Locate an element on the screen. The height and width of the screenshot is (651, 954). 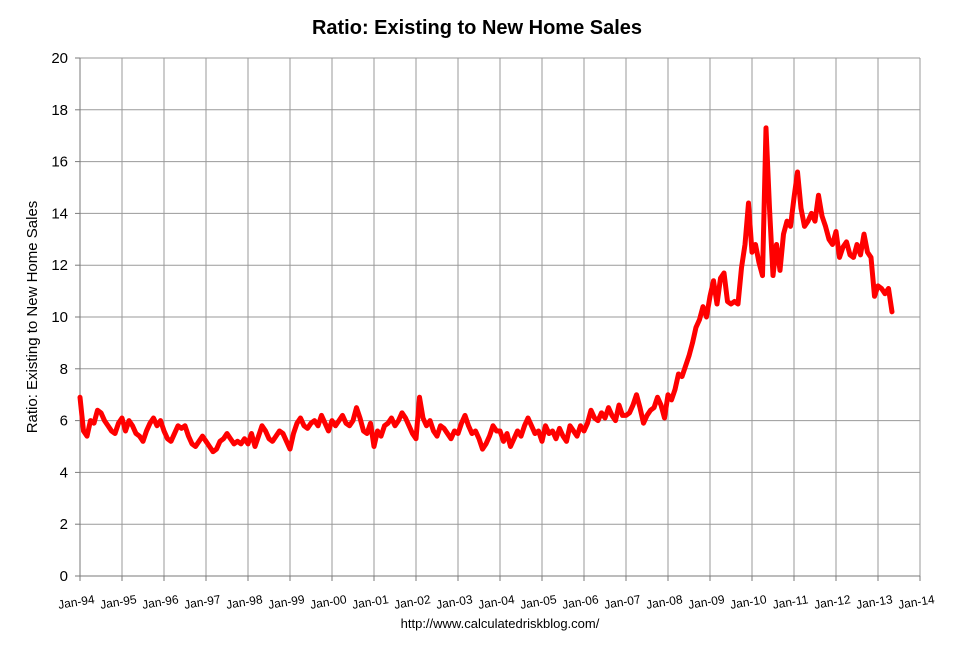
x-tick-label: Jan-05 is located at coordinates (538, 602).